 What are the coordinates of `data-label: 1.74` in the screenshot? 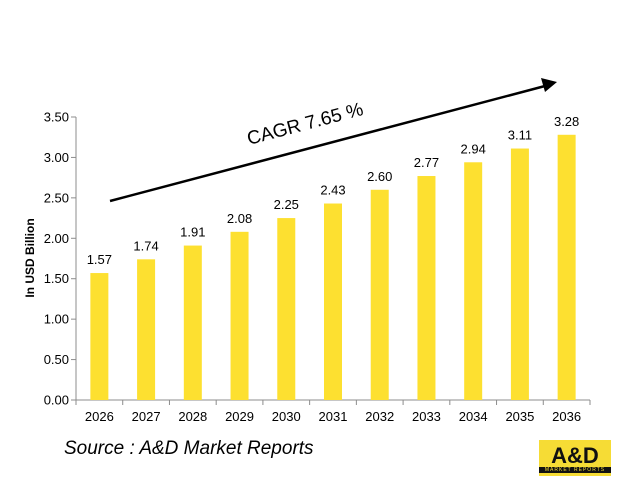 It's located at (145, 245).